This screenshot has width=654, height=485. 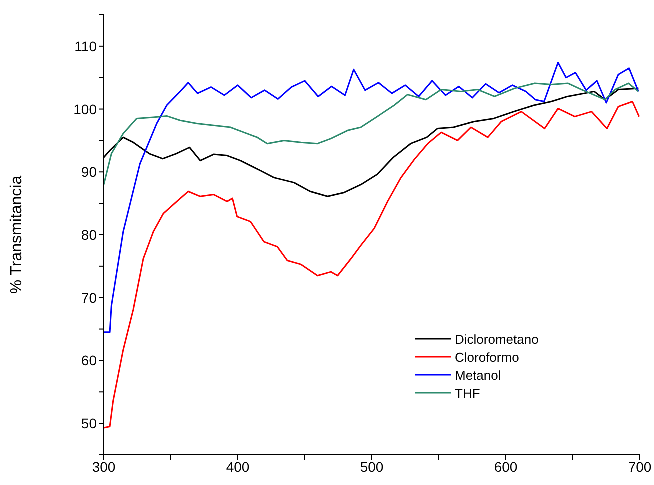 What do you see at coordinates (104, 466) in the screenshot?
I see `x-tick-label: 300` at bounding box center [104, 466].